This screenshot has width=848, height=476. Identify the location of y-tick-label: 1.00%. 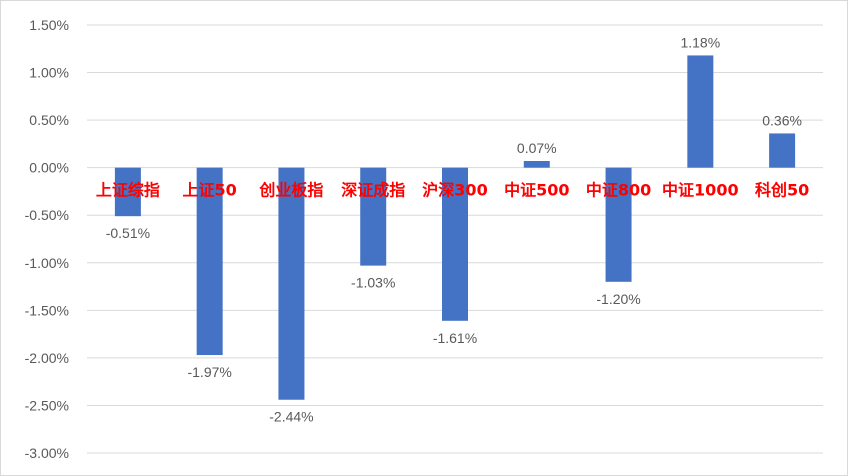
(49, 73).